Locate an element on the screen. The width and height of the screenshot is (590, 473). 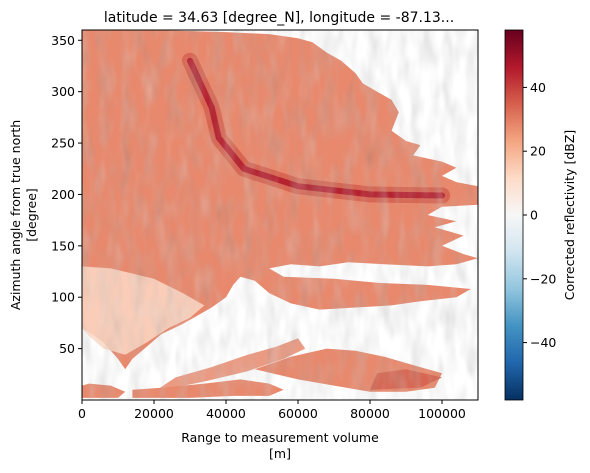
y-axis-ticks: 50 100 150 200 250 300 350 is located at coordinates (66, 194).